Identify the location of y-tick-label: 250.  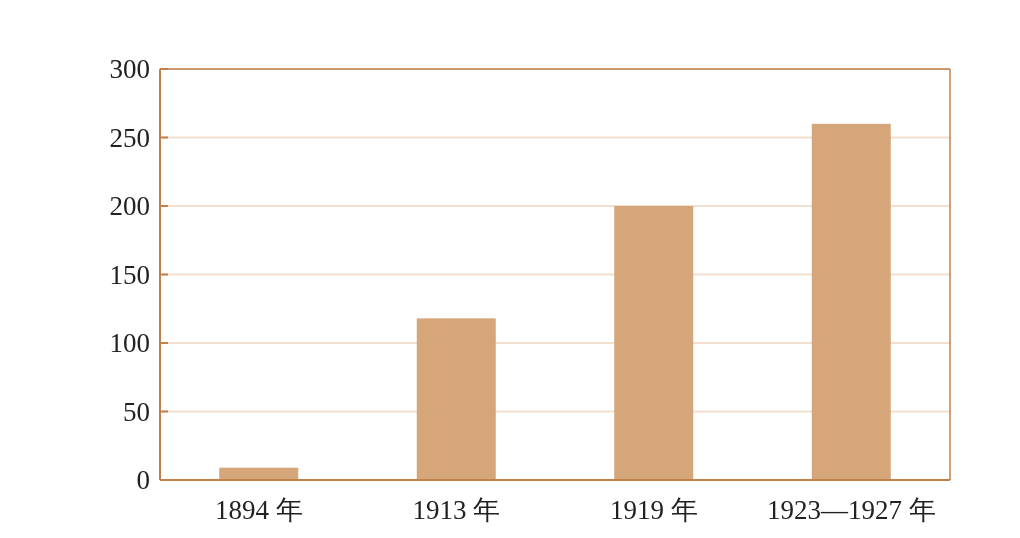
(129, 137).